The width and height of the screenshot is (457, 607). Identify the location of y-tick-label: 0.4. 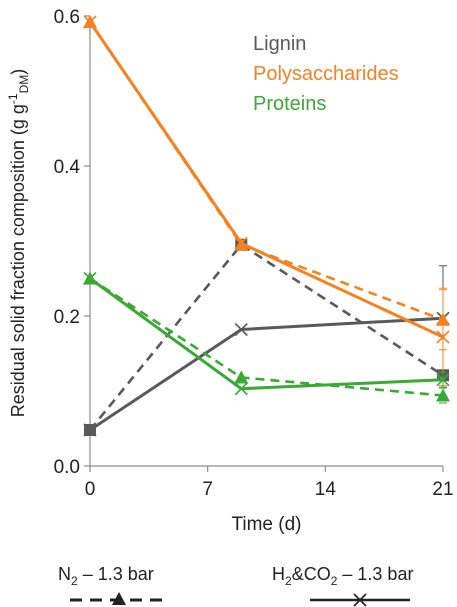
(67, 167).